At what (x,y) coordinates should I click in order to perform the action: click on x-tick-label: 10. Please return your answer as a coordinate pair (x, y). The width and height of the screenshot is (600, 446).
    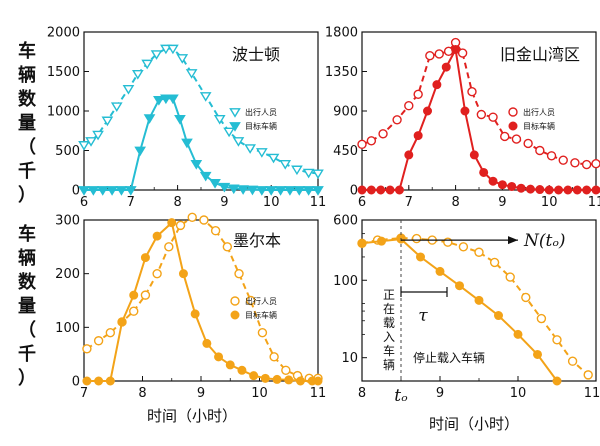
    Looking at the image, I should click on (271, 202).